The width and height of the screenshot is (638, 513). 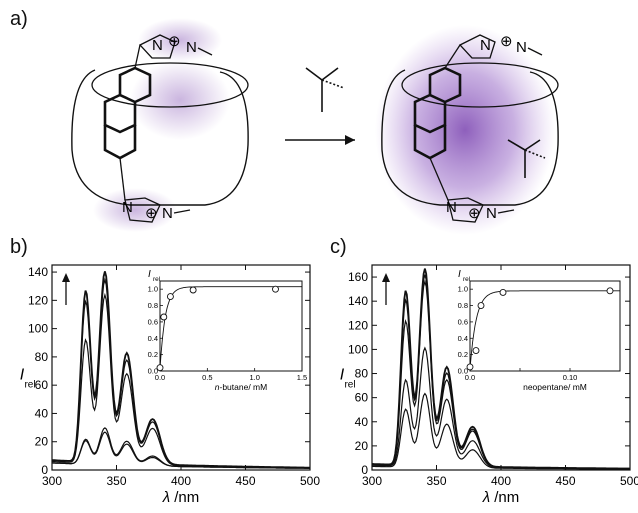 What do you see at coordinates (467, 279) in the screenshot?
I see `c-inset-ylabel-sub: rel` at bounding box center [467, 279].